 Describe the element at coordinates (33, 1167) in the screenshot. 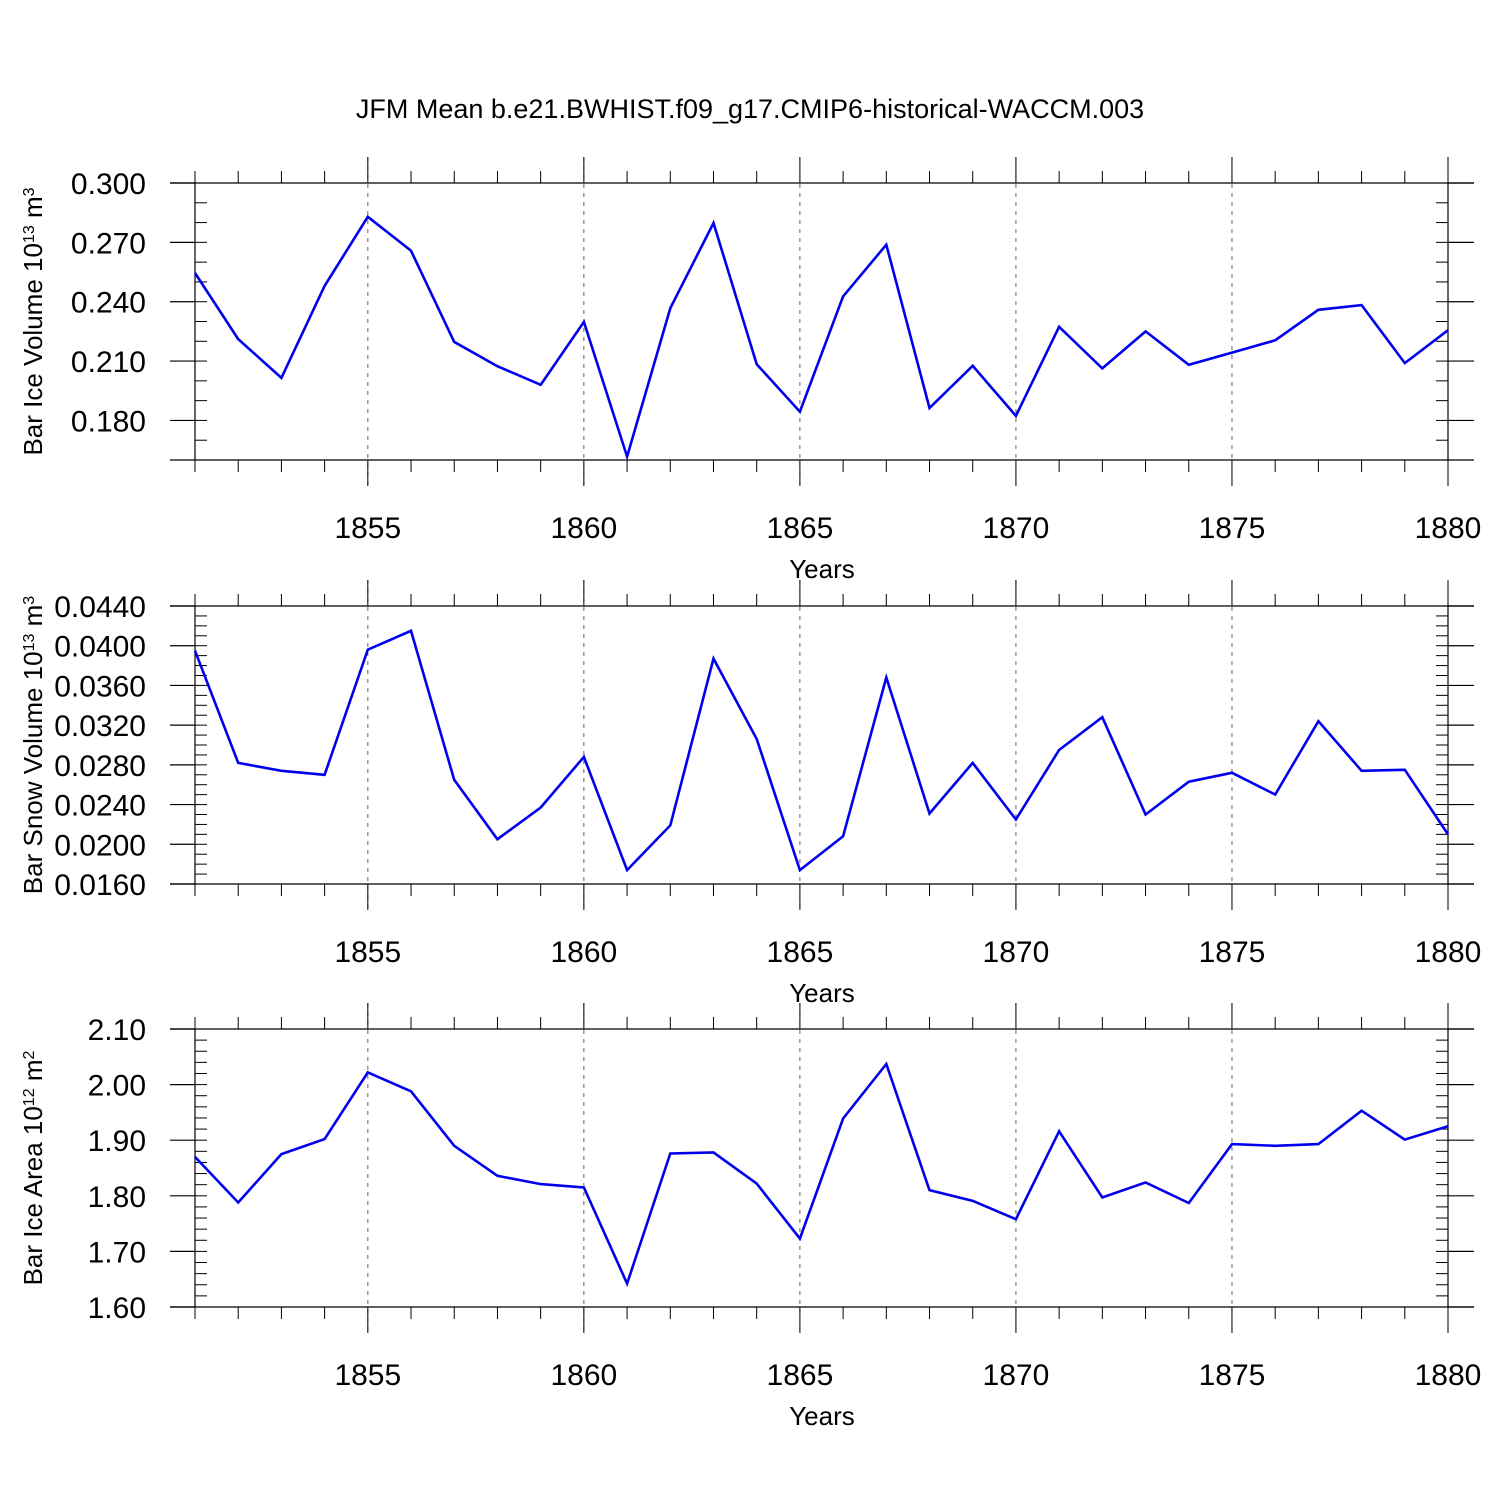

I see `y-axis-label: Bar Ice Area 1012 m2` at that location.